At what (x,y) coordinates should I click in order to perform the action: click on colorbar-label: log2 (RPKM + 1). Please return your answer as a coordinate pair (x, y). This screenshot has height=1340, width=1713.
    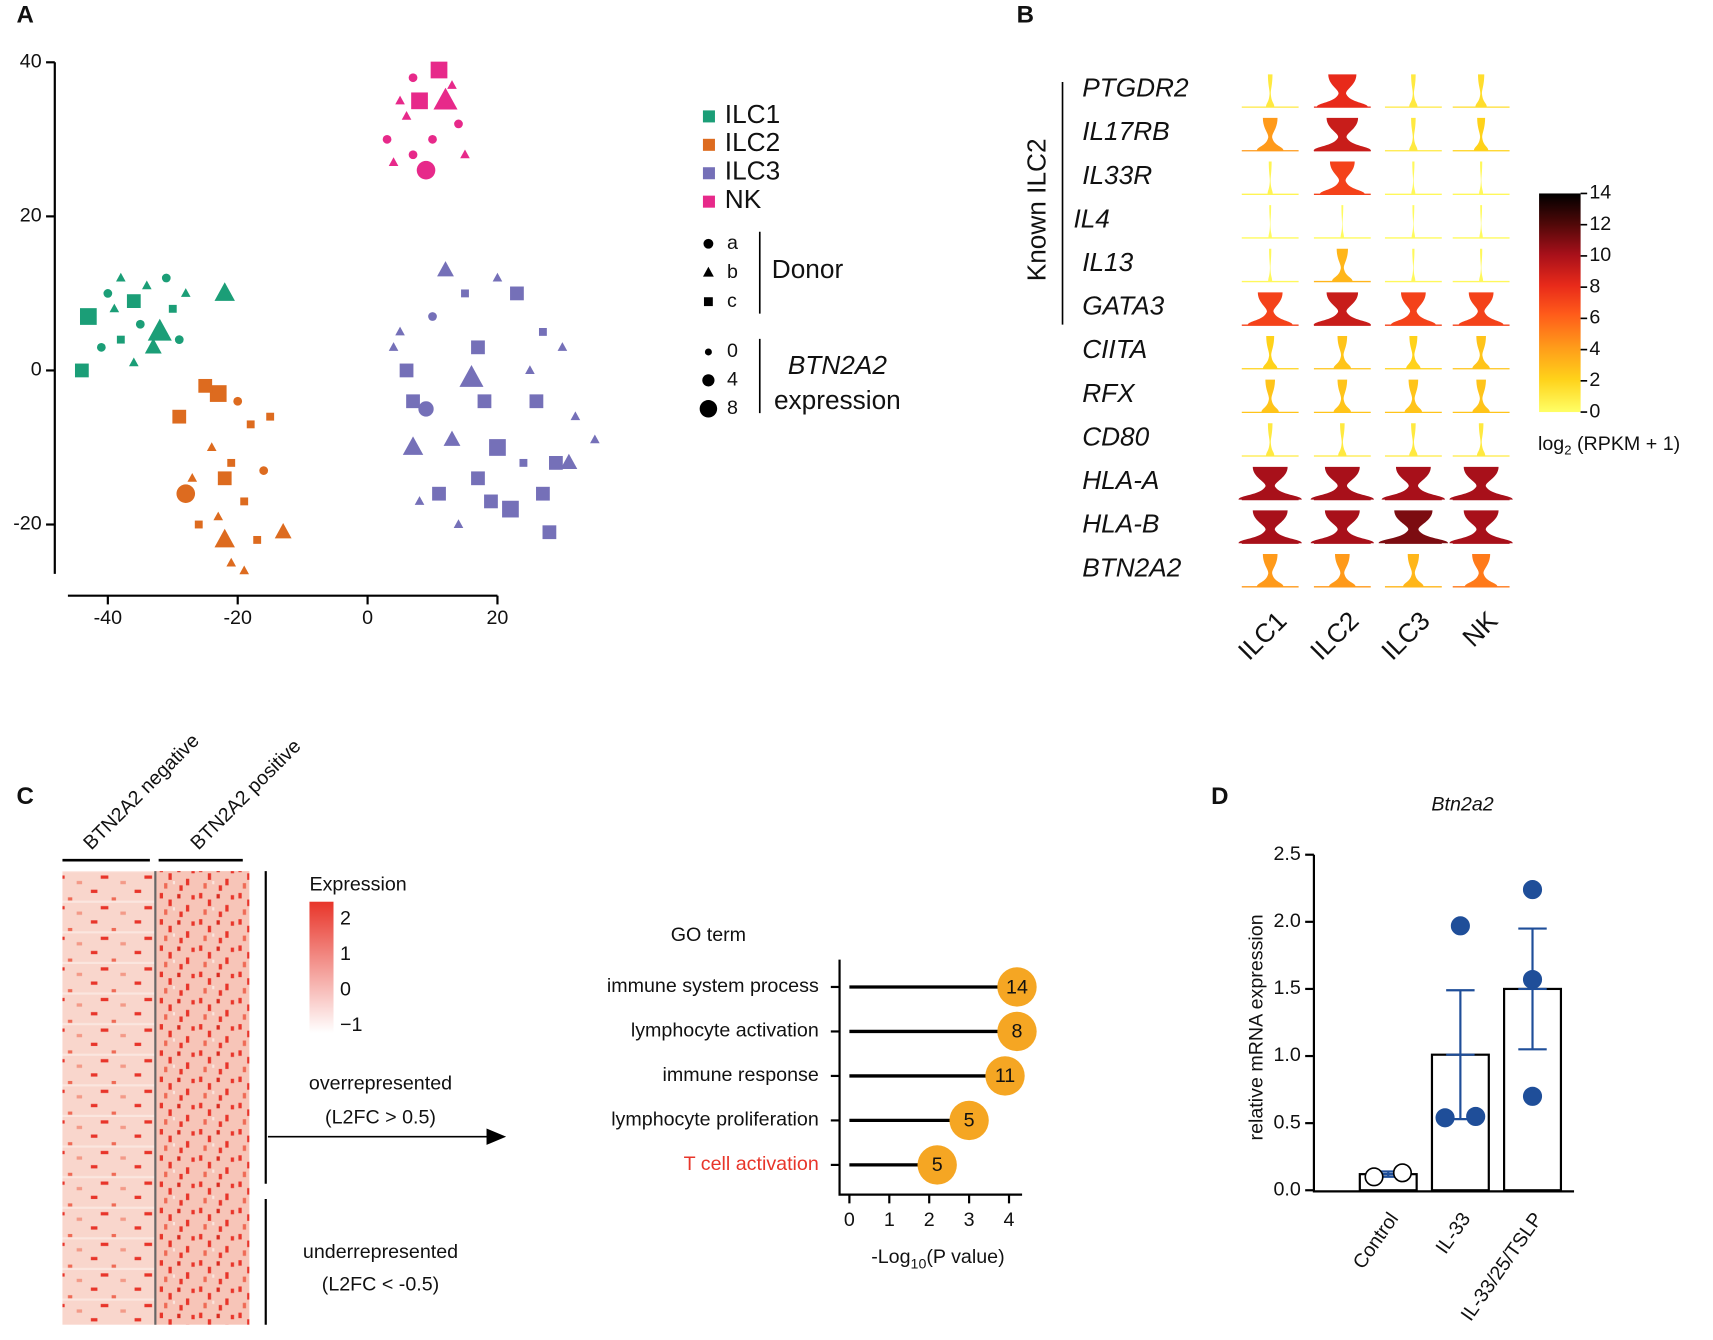
    Looking at the image, I should click on (1609, 445).